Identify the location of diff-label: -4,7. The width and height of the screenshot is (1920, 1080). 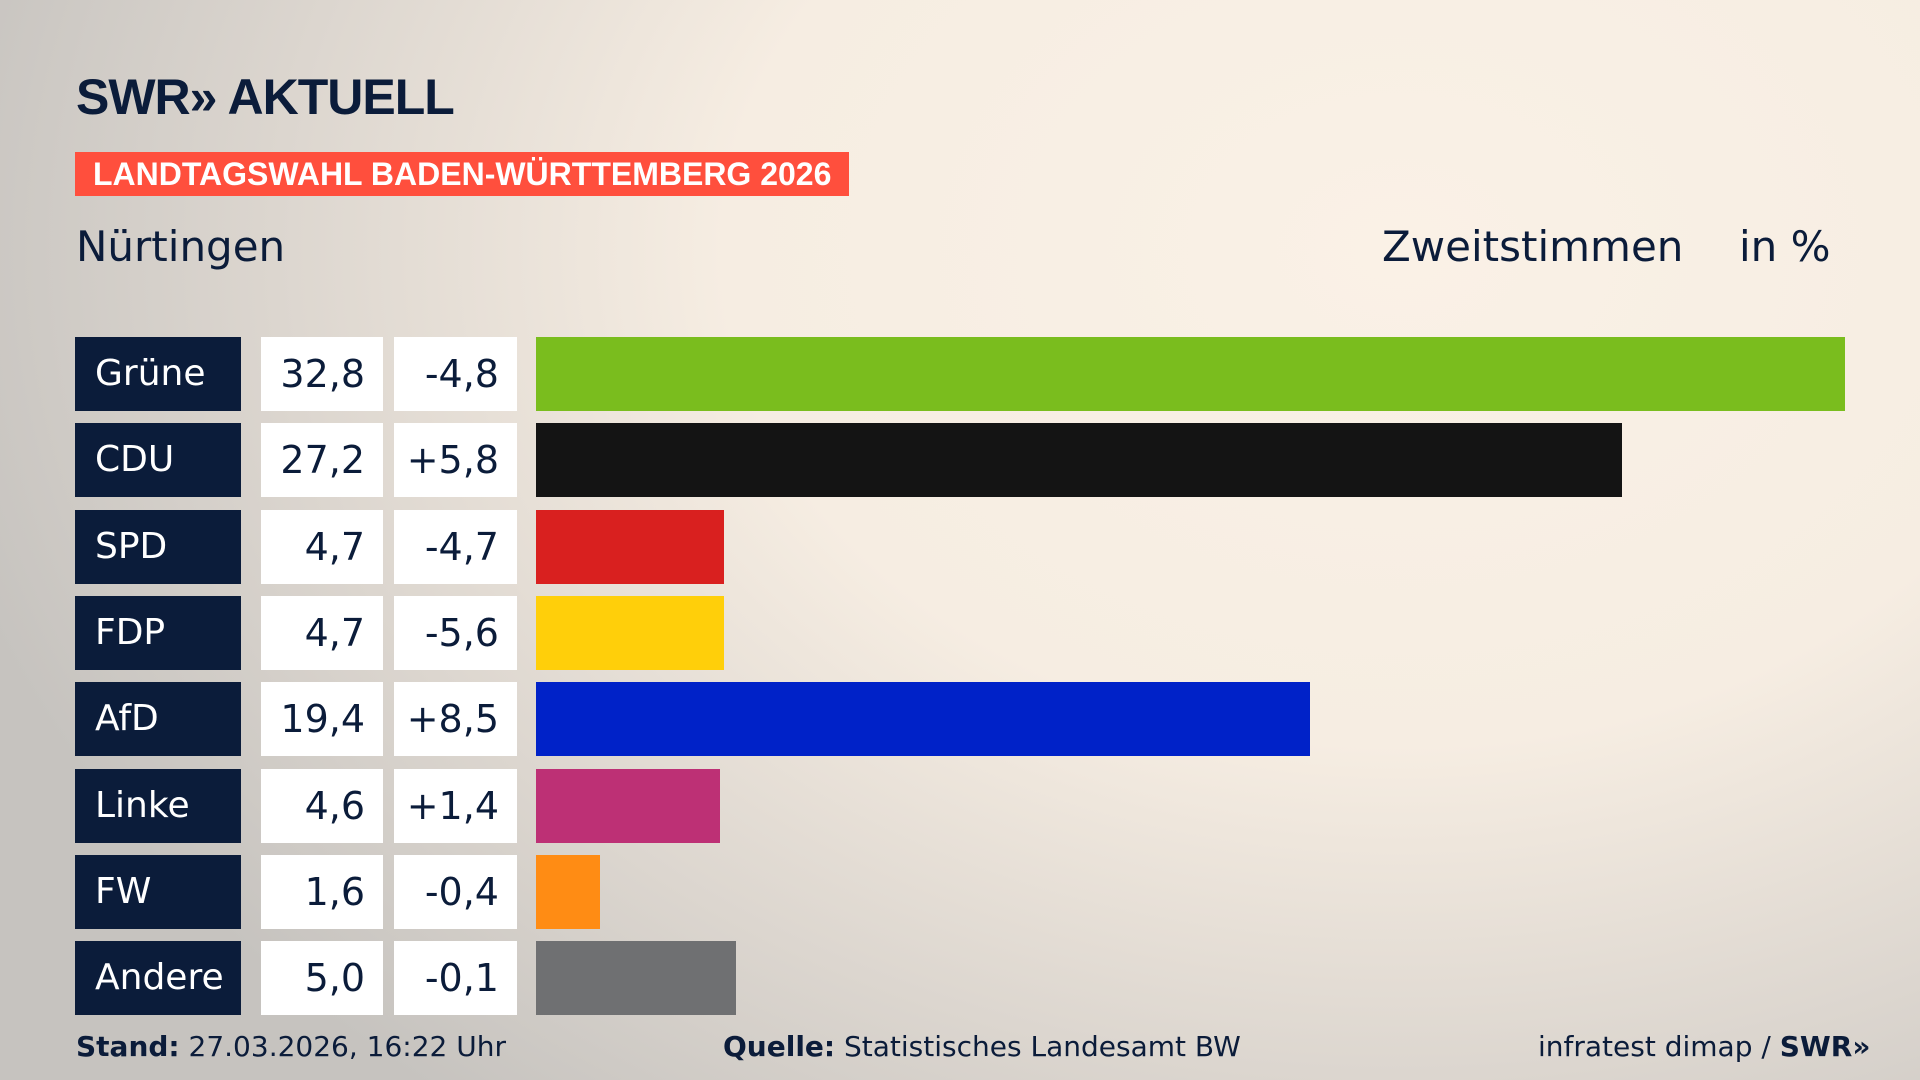
(455, 546).